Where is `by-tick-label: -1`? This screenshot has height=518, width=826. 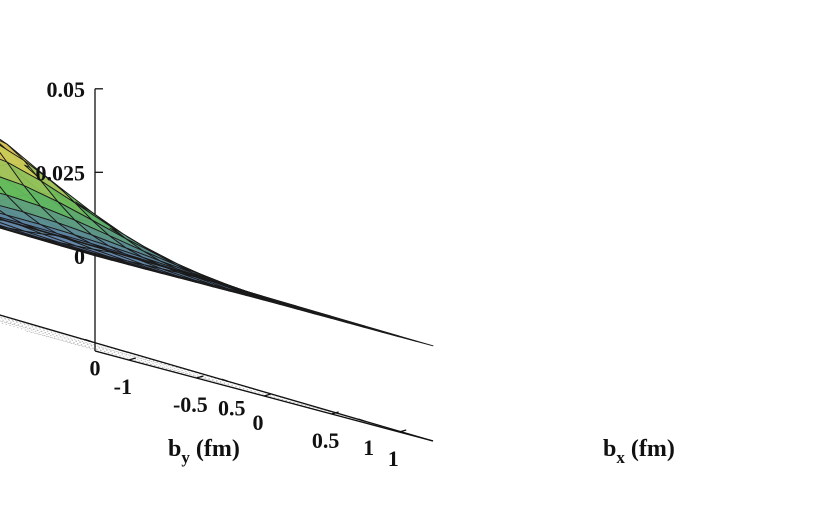 by-tick-label: -1 is located at coordinates (123, 386).